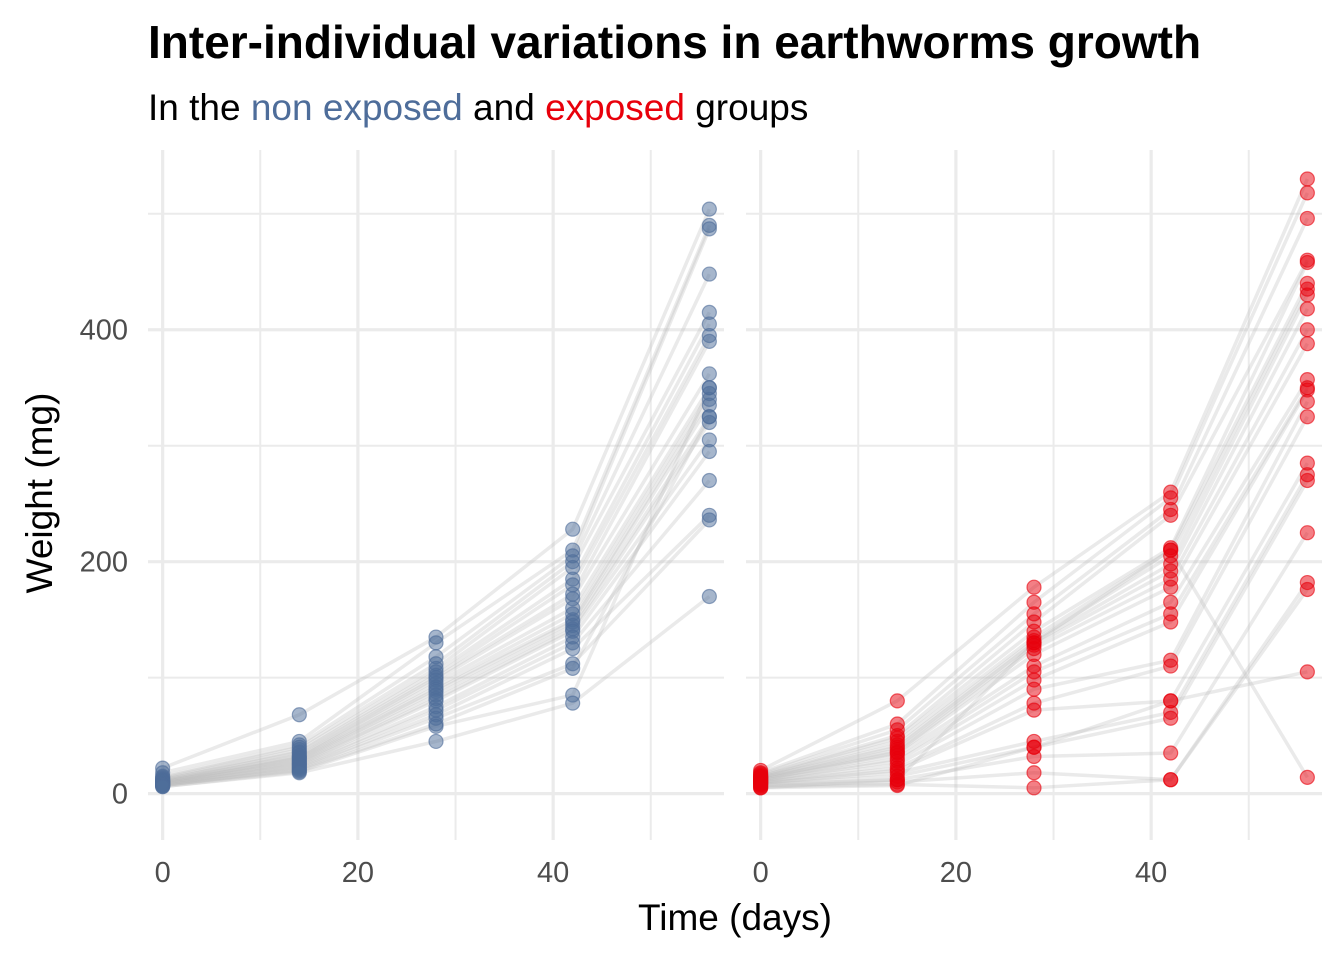  I want to click on y-axis-ticks: 0 200 400, so click(104, 563).